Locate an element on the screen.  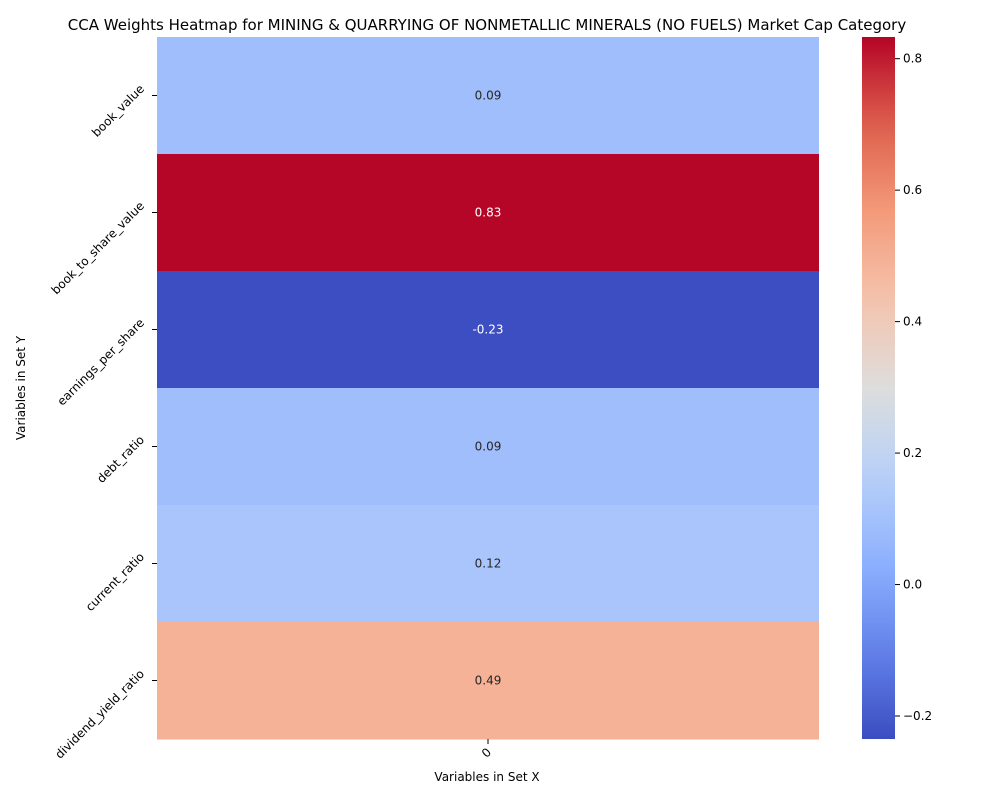
cell-value-label: 0.49 is located at coordinates (488, 681).